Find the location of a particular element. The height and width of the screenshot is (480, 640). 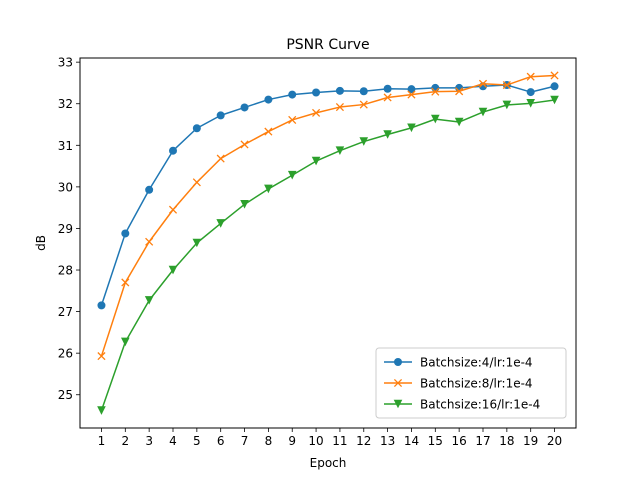

x-tick-label: 14 is located at coordinates (411, 441).